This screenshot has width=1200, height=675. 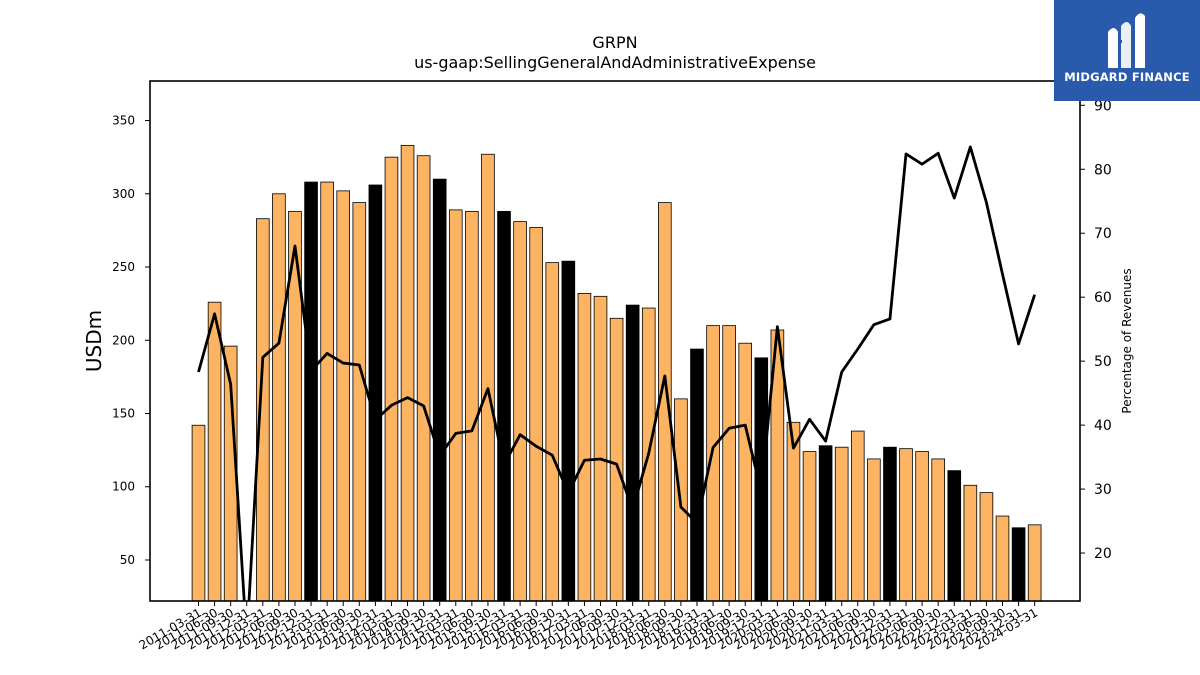 I want to click on y-tick-label: 250, so click(x=123, y=267).